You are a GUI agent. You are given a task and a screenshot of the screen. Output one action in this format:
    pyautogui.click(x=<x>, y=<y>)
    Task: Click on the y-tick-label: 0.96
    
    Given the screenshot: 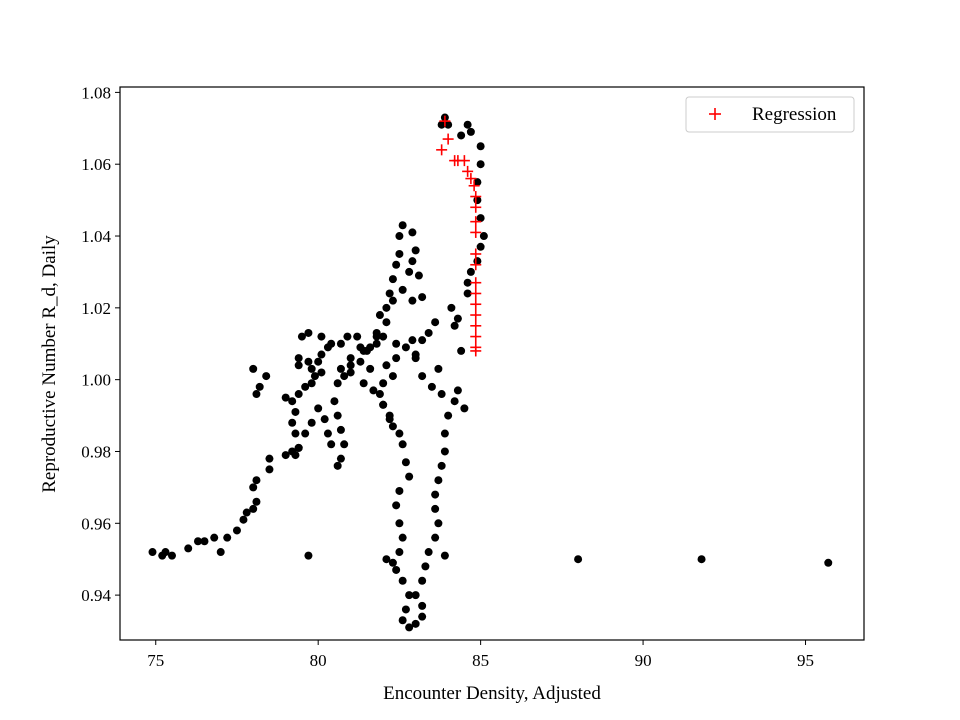 What is the action you would take?
    pyautogui.click(x=96, y=523)
    